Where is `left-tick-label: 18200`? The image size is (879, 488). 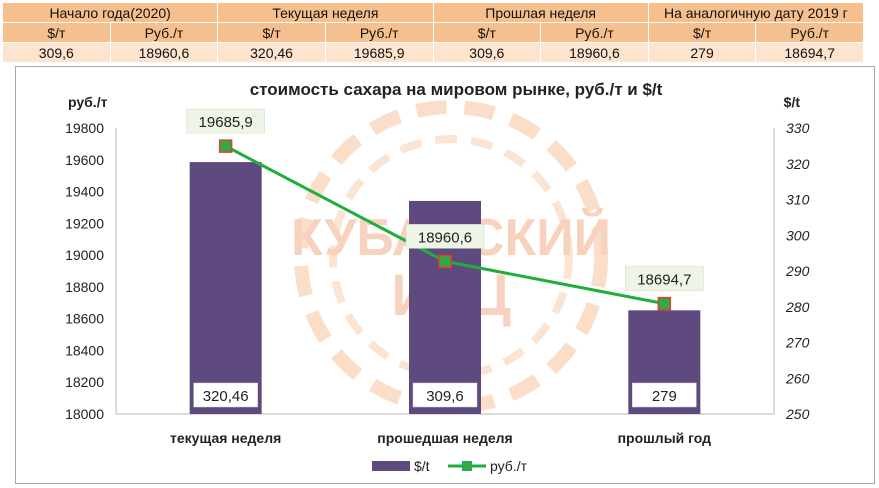 left-tick-label: 18200 is located at coordinates (84, 382).